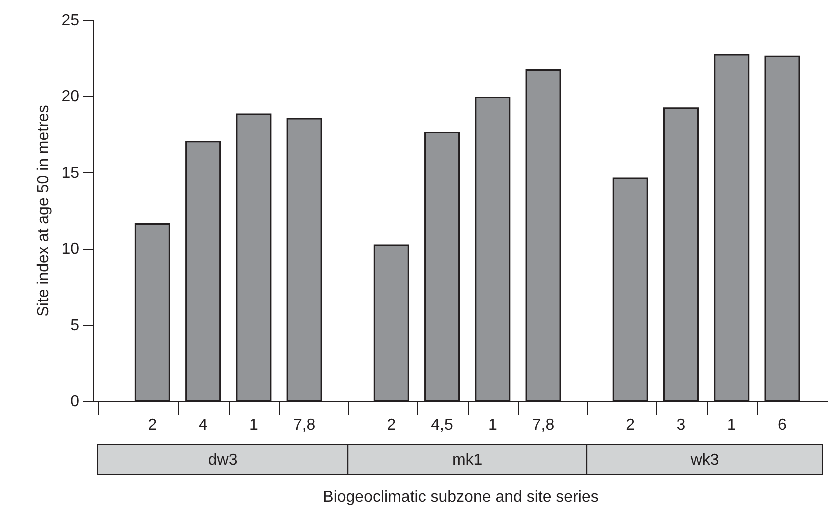 This screenshot has width=828, height=513. I want to click on y-tick-label: 0, so click(75, 402).